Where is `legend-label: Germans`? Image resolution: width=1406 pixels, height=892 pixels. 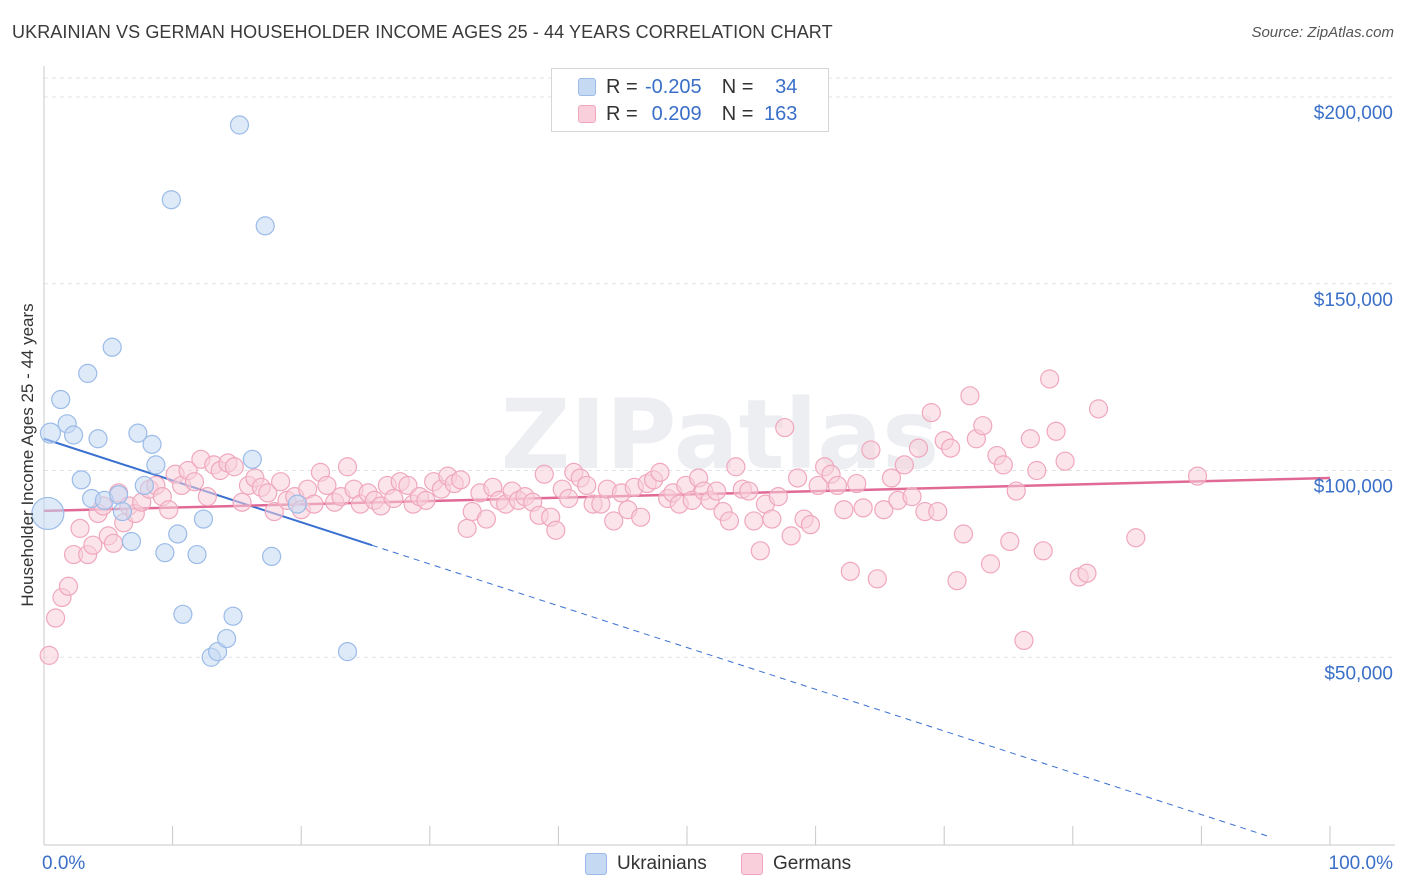
legend-label: Germans is located at coordinates (812, 863).